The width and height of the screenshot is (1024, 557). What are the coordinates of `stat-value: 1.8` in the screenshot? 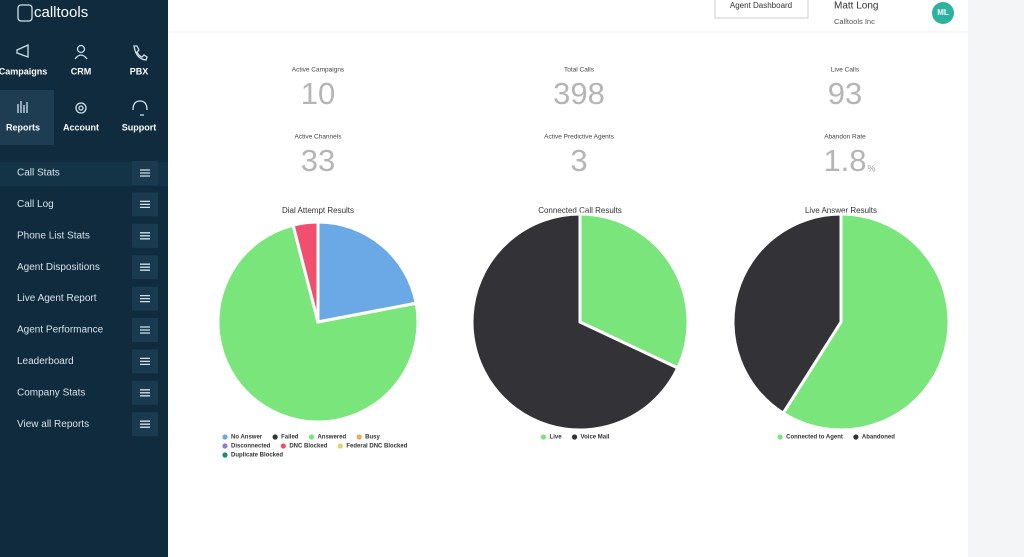 It's located at (844, 160).